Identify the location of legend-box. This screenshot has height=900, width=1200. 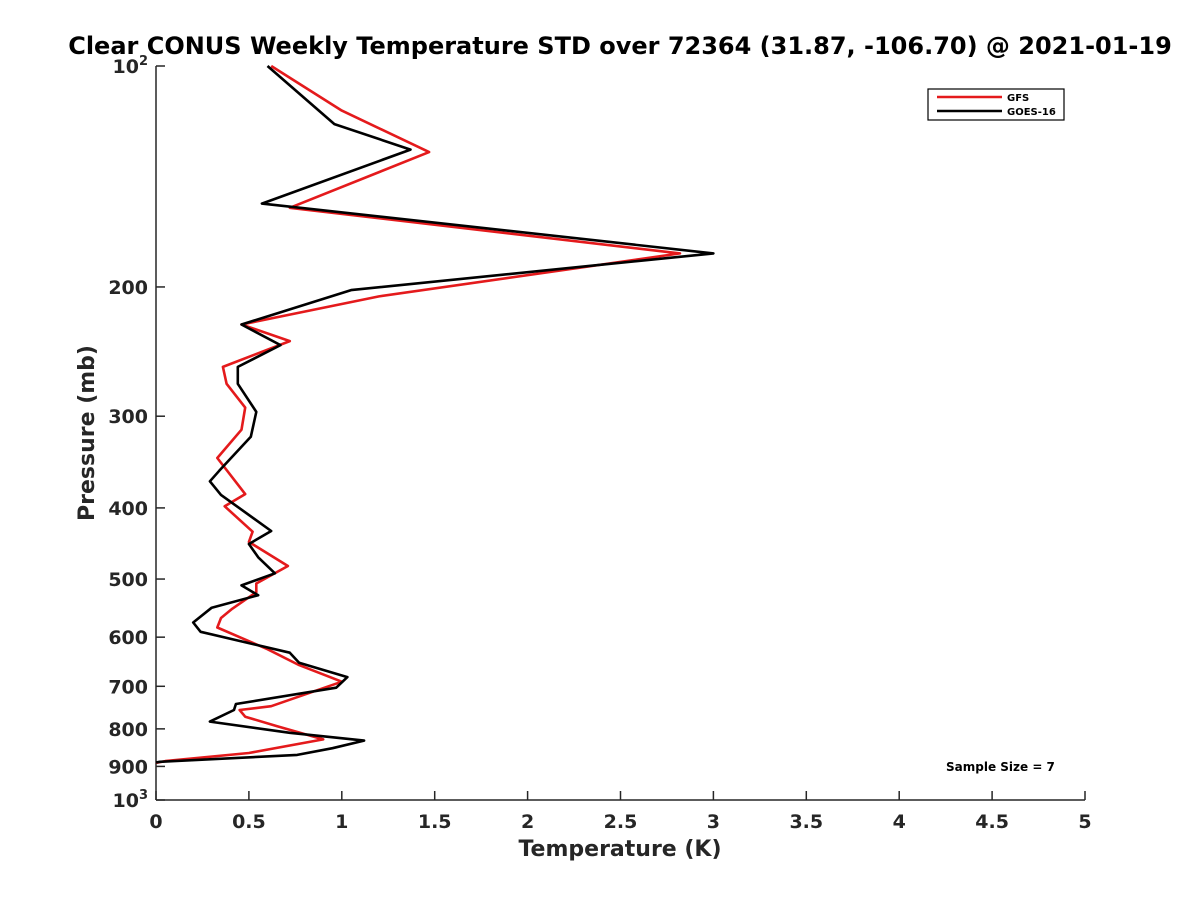
(996, 104).